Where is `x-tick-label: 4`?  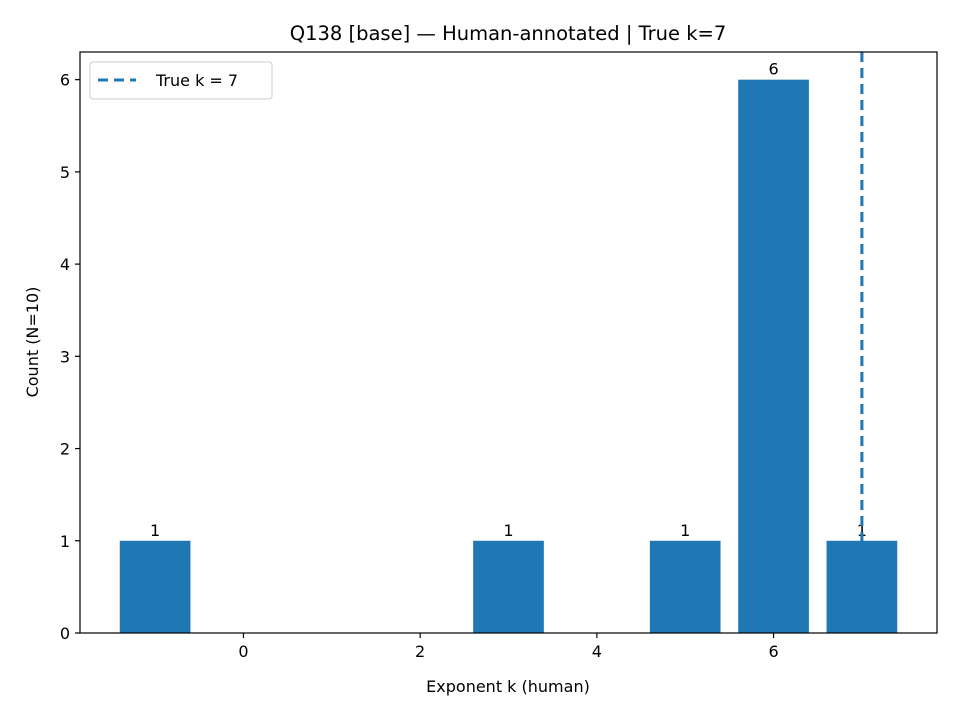 x-tick-label: 4 is located at coordinates (597, 651).